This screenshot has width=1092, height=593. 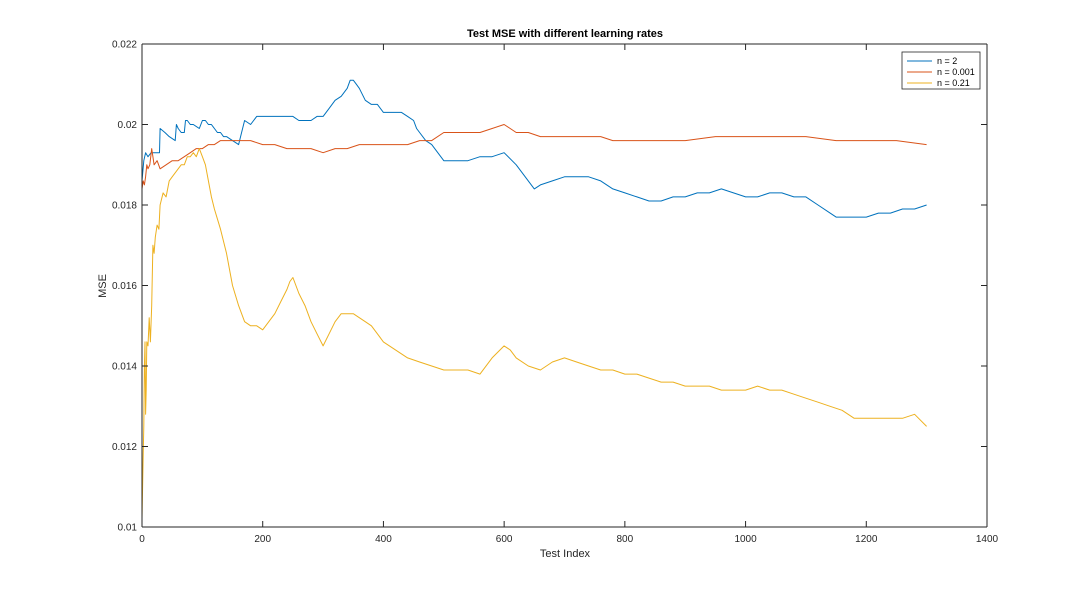 What do you see at coordinates (103, 286) in the screenshot?
I see `y-axis-title: MSE` at bounding box center [103, 286].